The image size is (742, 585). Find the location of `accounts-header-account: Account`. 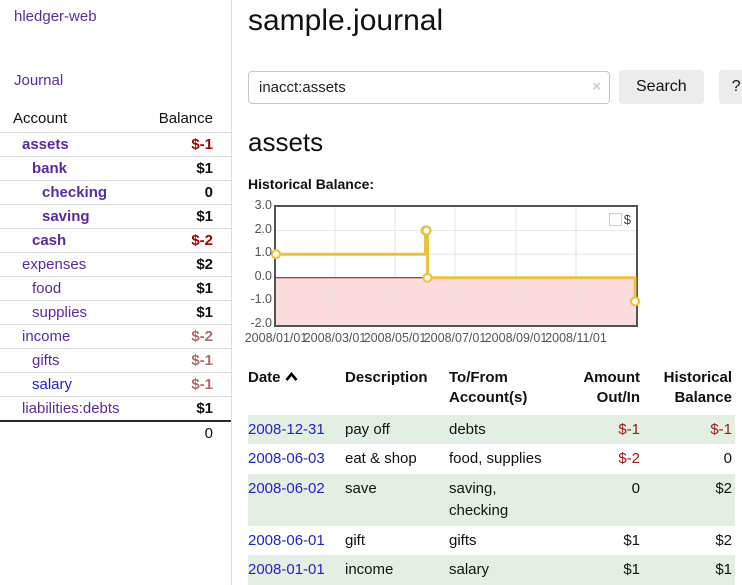

accounts-header-account: Account is located at coordinates (40, 118).